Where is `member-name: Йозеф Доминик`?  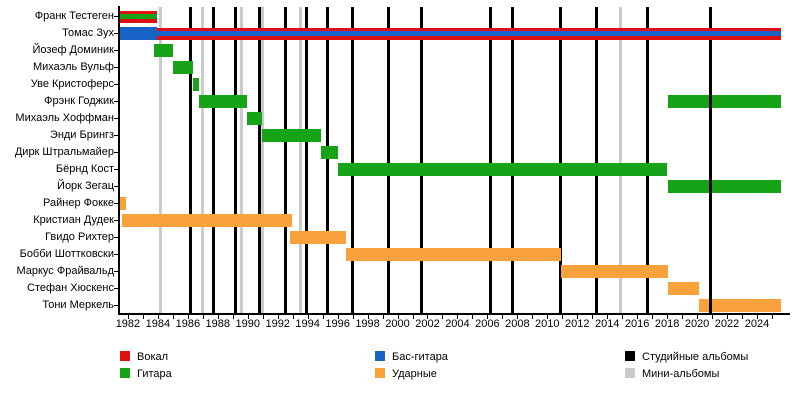
member-name: Йозеф Доминик is located at coordinates (73, 50).